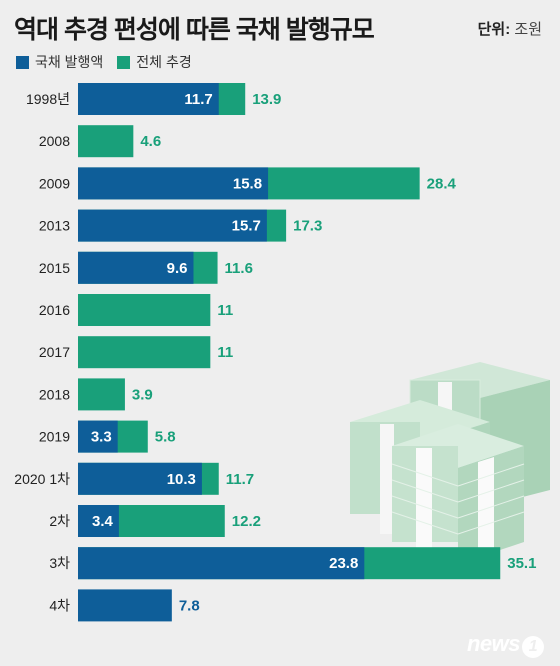 The height and width of the screenshot is (666, 560). What do you see at coordinates (266, 99) in the screenshot?
I see `bar-total-label: 13.9` at bounding box center [266, 99].